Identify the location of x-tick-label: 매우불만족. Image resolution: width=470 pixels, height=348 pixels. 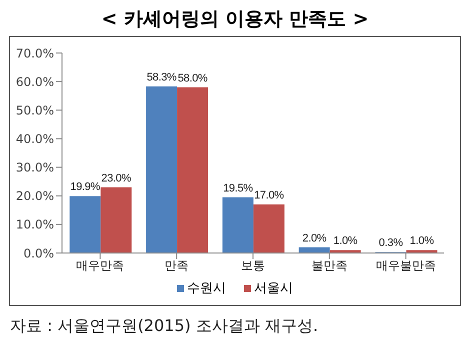
(406, 265).